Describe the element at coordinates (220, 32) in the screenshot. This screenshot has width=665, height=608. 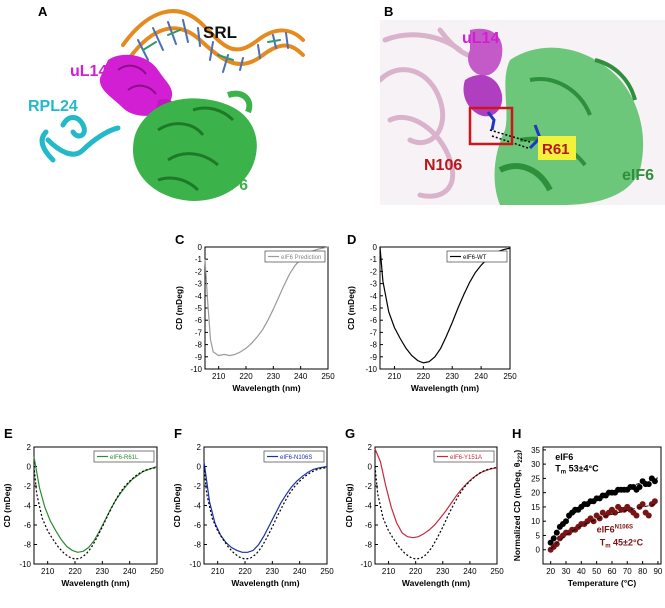
I see `label-srl: SRL` at that location.